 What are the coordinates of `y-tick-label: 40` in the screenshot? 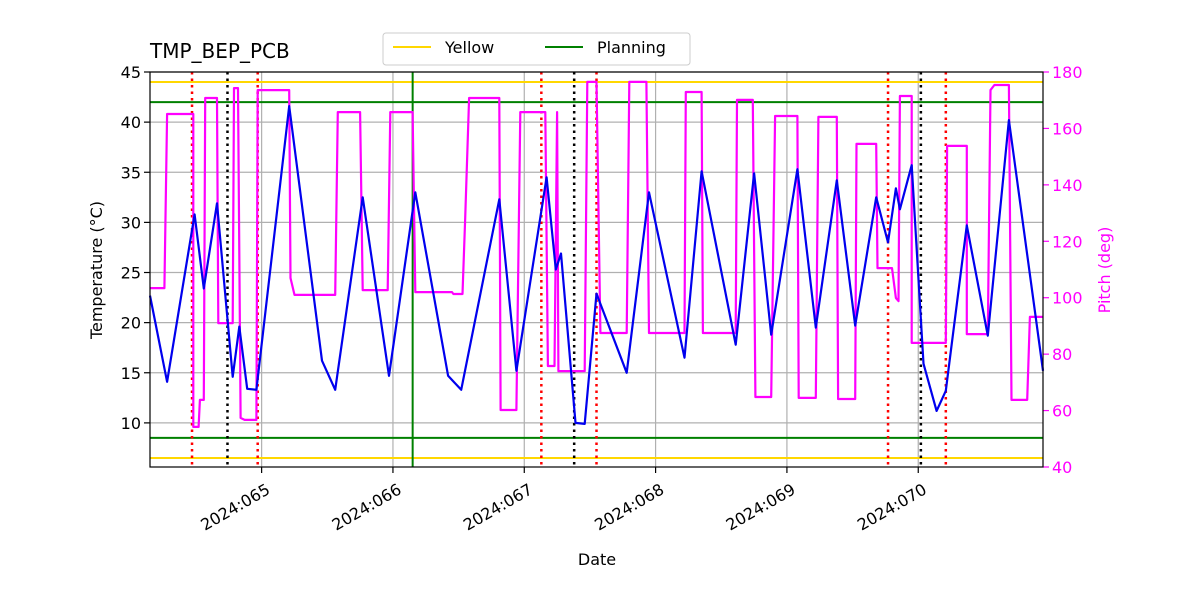 It's located at (131, 122).